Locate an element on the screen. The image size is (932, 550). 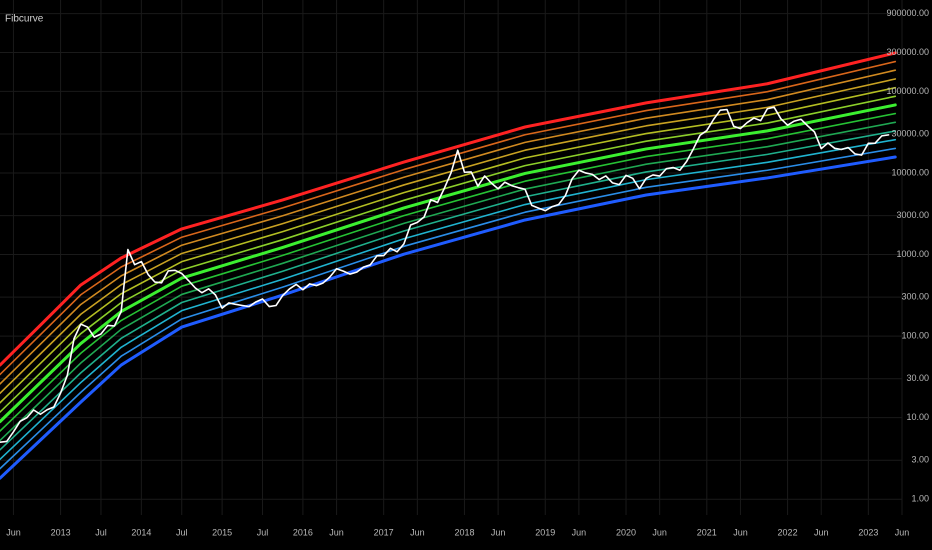
x-tick-label: 2018 is located at coordinates (464, 532).